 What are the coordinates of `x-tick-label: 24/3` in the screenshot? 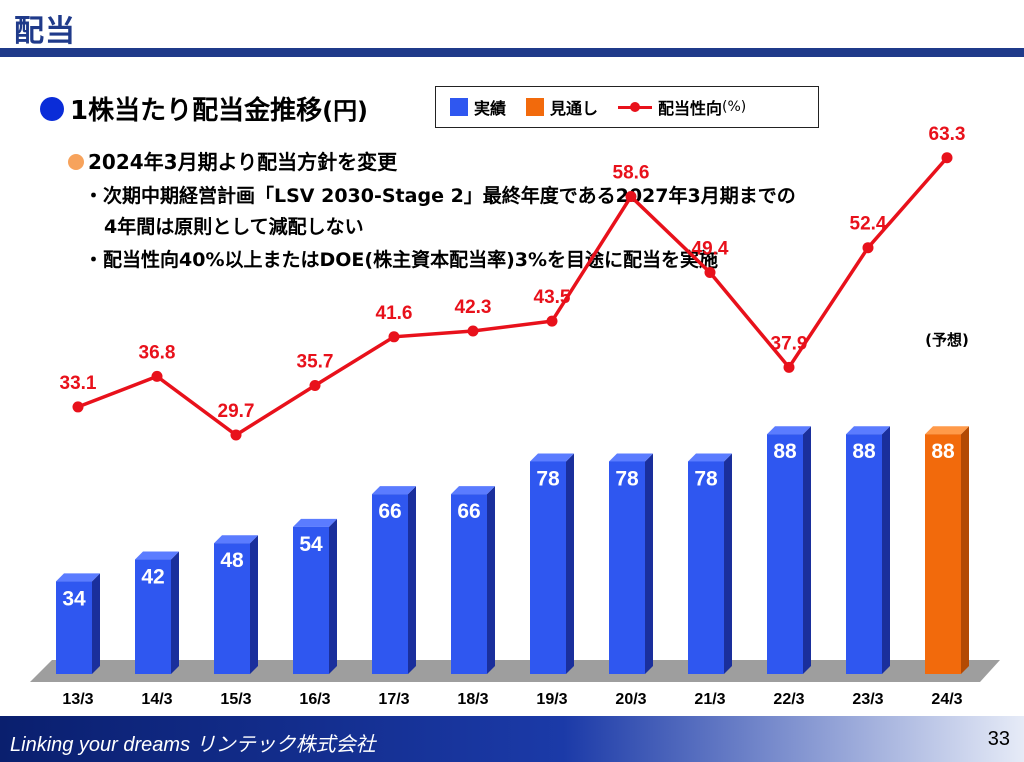 It's located at (946, 699).